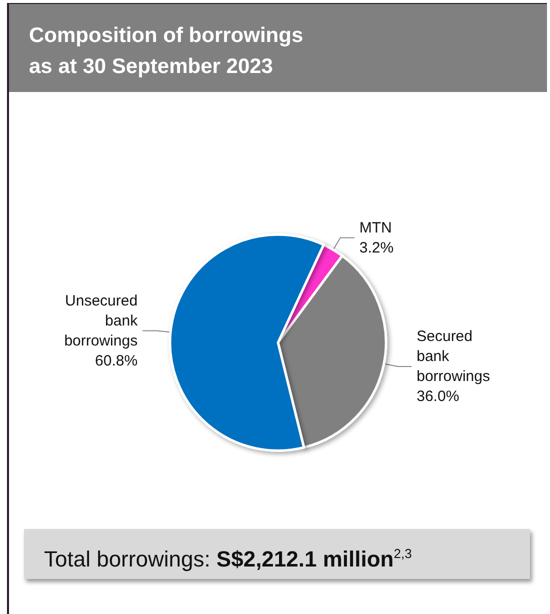 This screenshot has height=614, width=550. Describe the element at coordinates (438, 397) in the screenshot. I see `data-label: 36.0%` at that location.